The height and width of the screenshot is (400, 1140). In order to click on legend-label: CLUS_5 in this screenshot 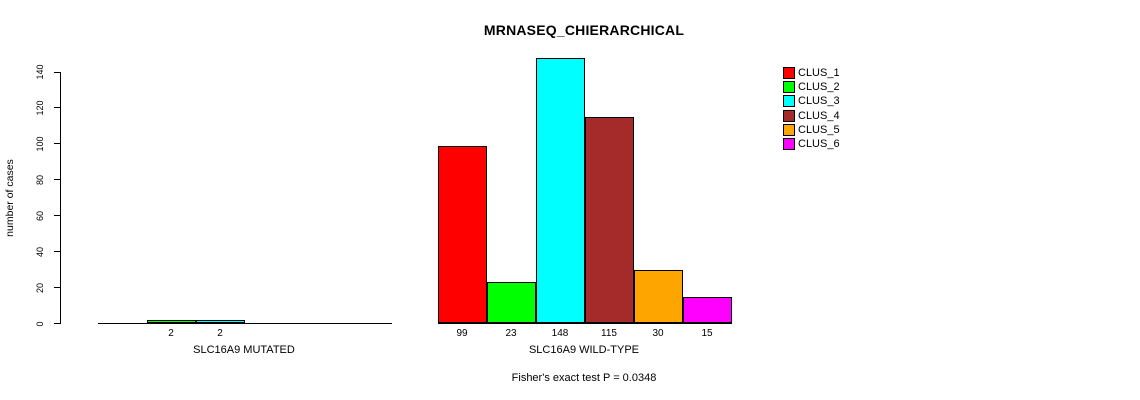, I will do `click(819, 129)`.